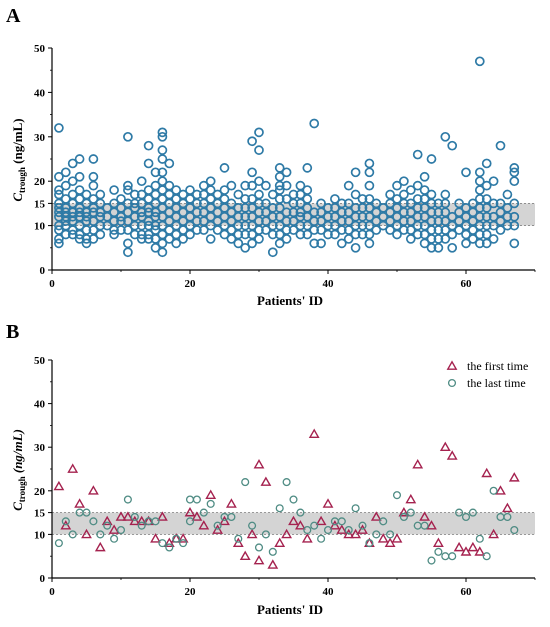  What do you see at coordinates (329, 592) in the screenshot?
I see `x-tick-label: 40` at bounding box center [329, 592].